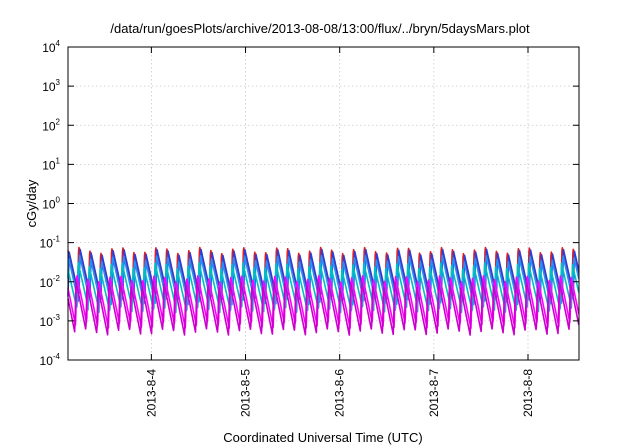 Image resolution: width=640 pixels, height=448 pixels. What do you see at coordinates (50, 243) in the screenshot?
I see `y-tick-label: 10⁻¹` at bounding box center [50, 243].